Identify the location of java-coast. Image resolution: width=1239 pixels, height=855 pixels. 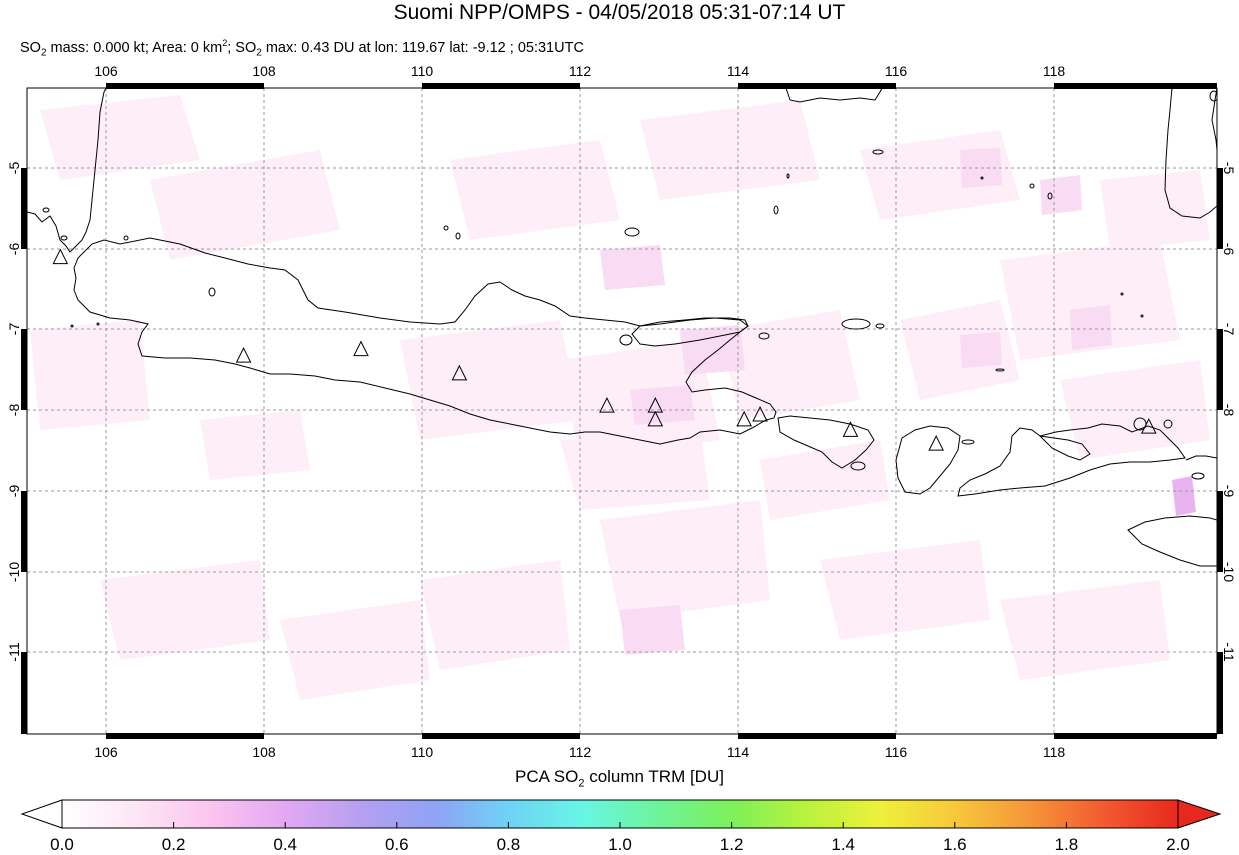
(425, 341).